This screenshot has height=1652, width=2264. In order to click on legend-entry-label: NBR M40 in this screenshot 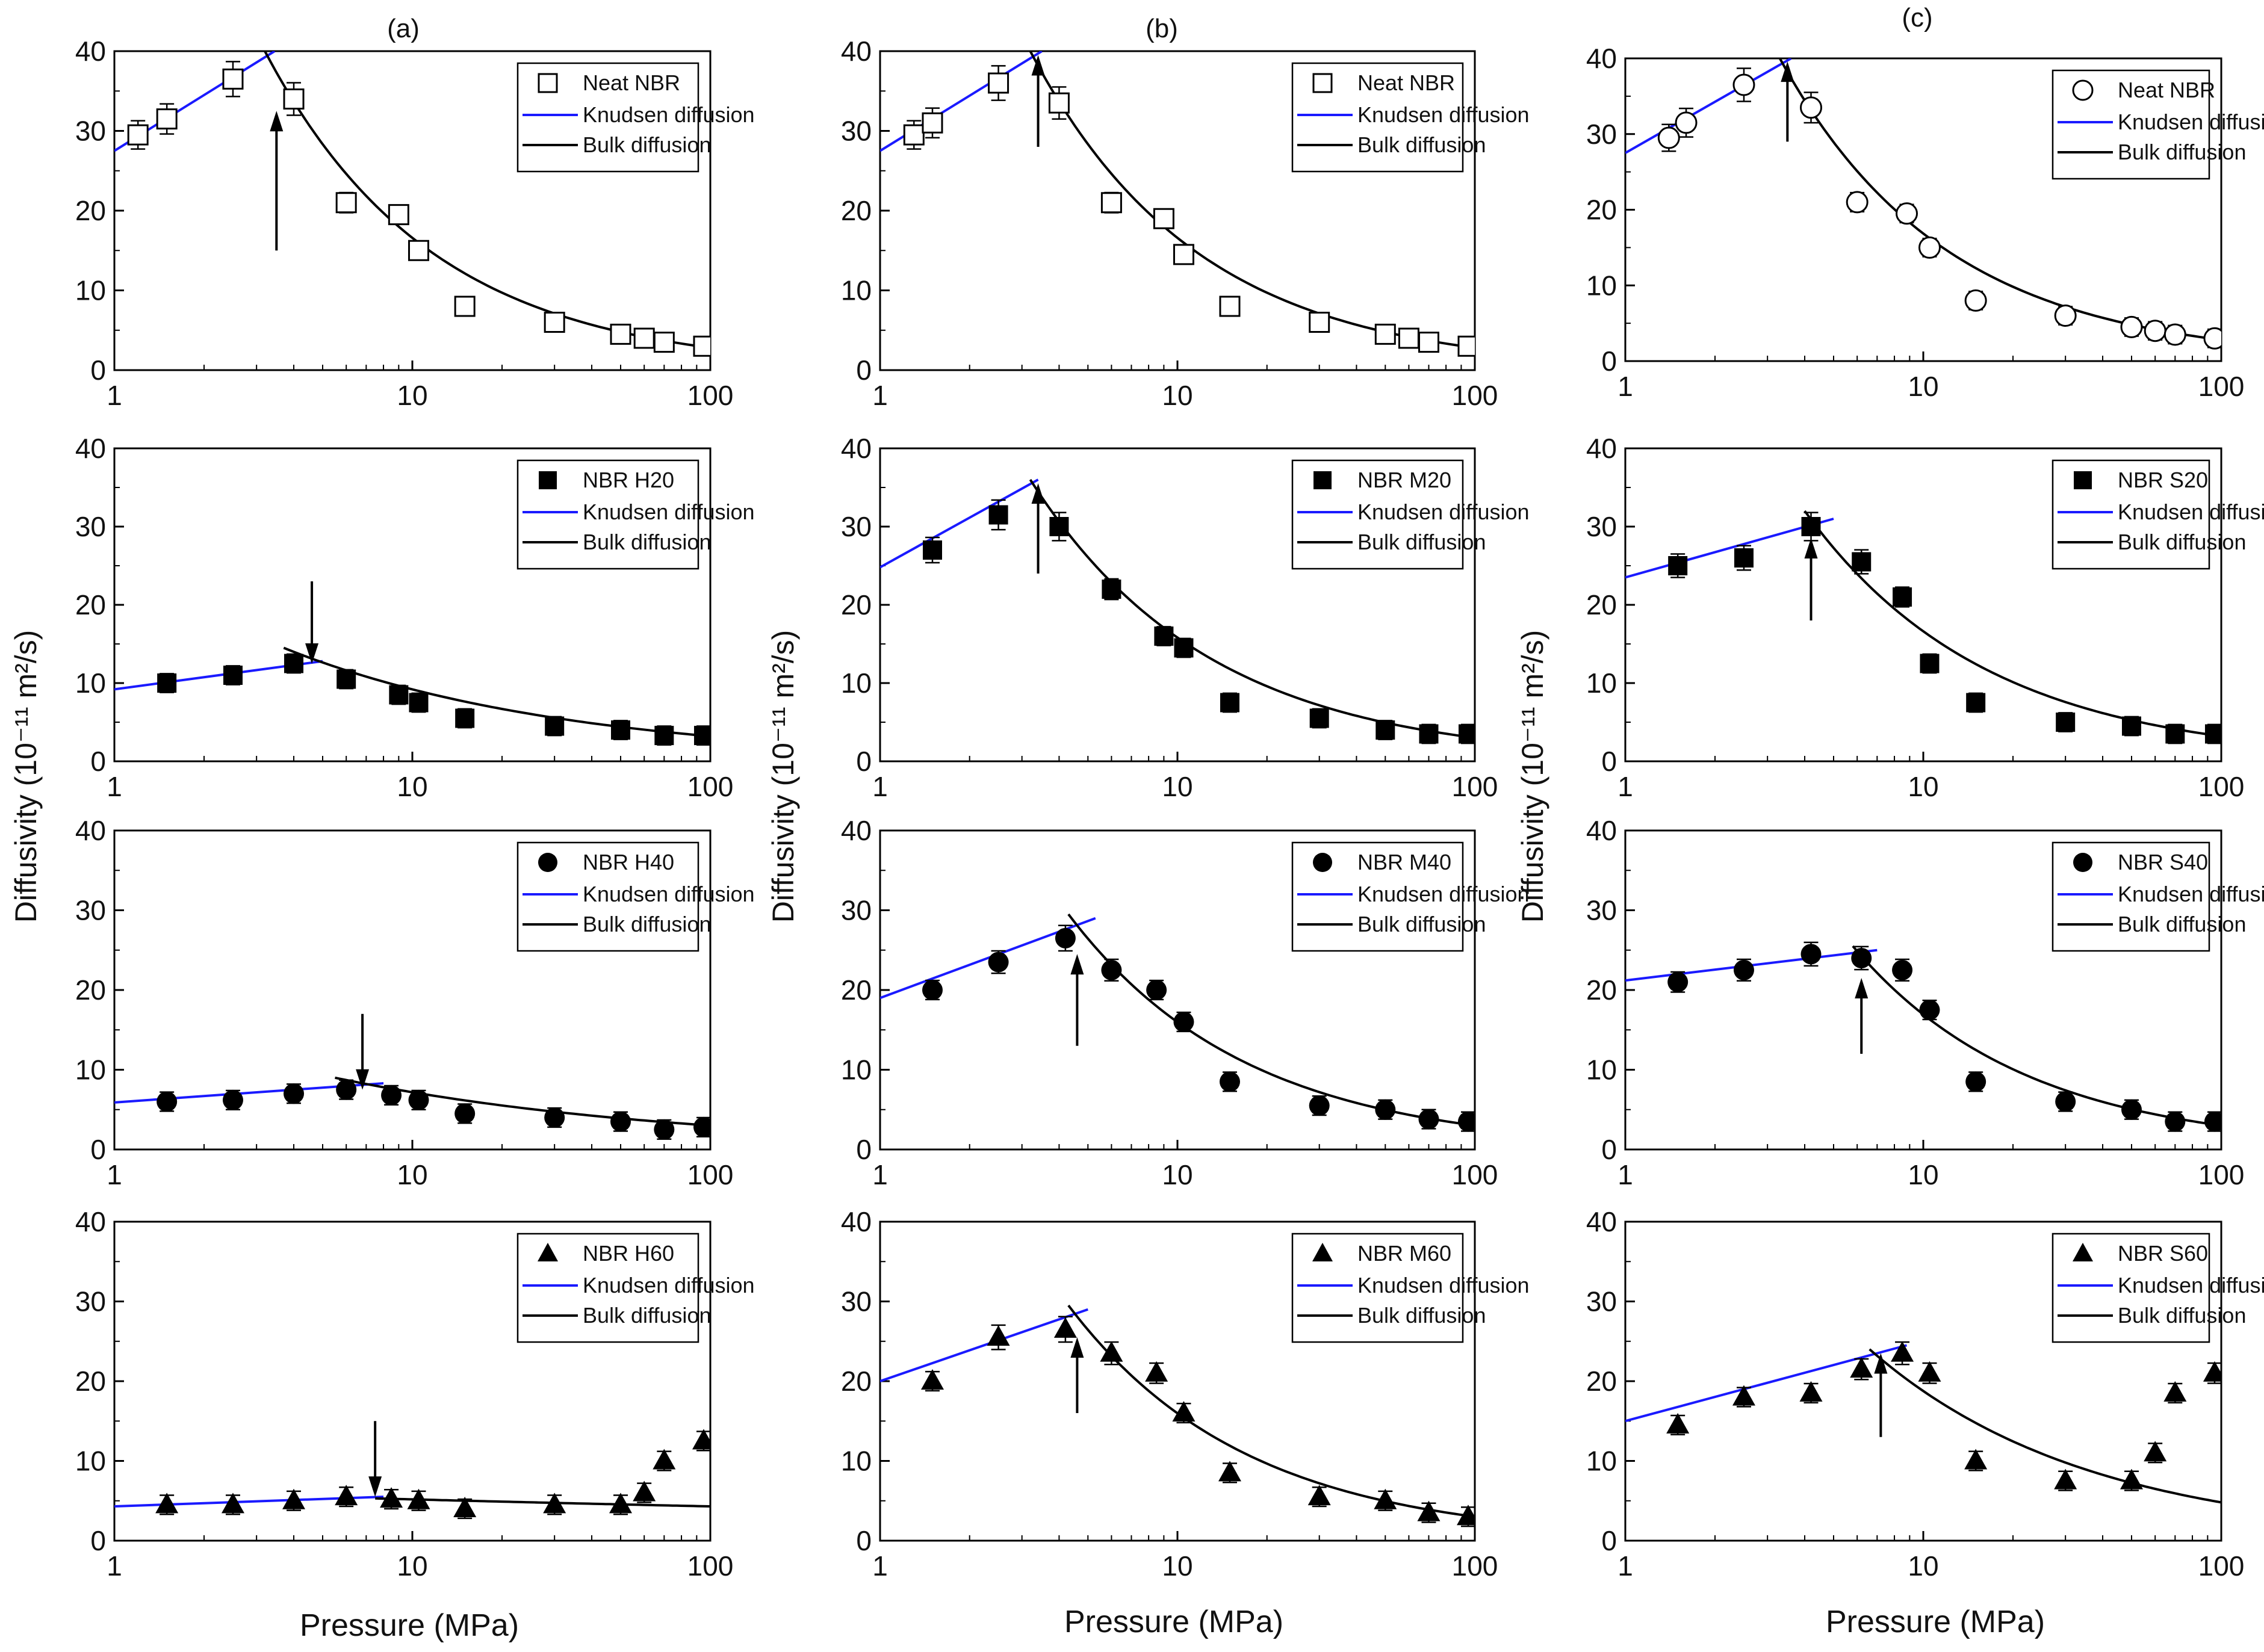, I will do `click(1404, 862)`.